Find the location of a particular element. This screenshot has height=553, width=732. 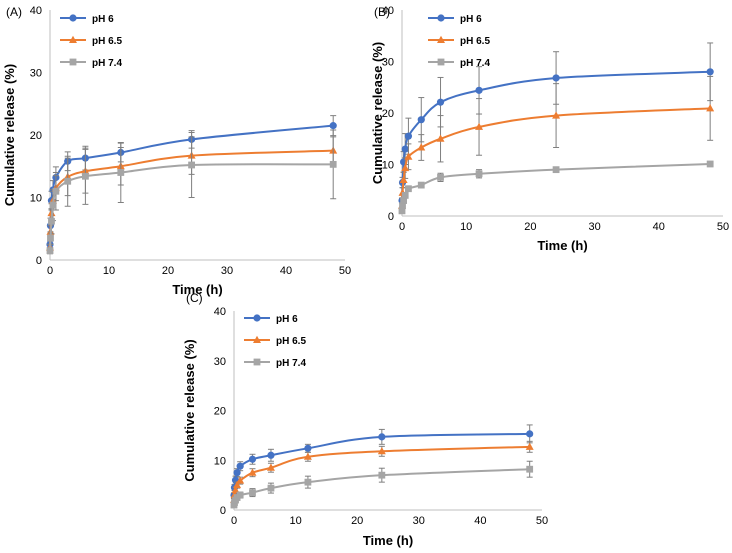

legend-label: pH 6.5 is located at coordinates (107, 41).